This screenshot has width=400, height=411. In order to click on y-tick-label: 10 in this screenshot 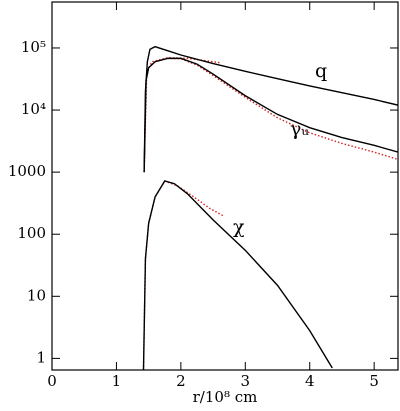, I will do `click(36, 295)`.